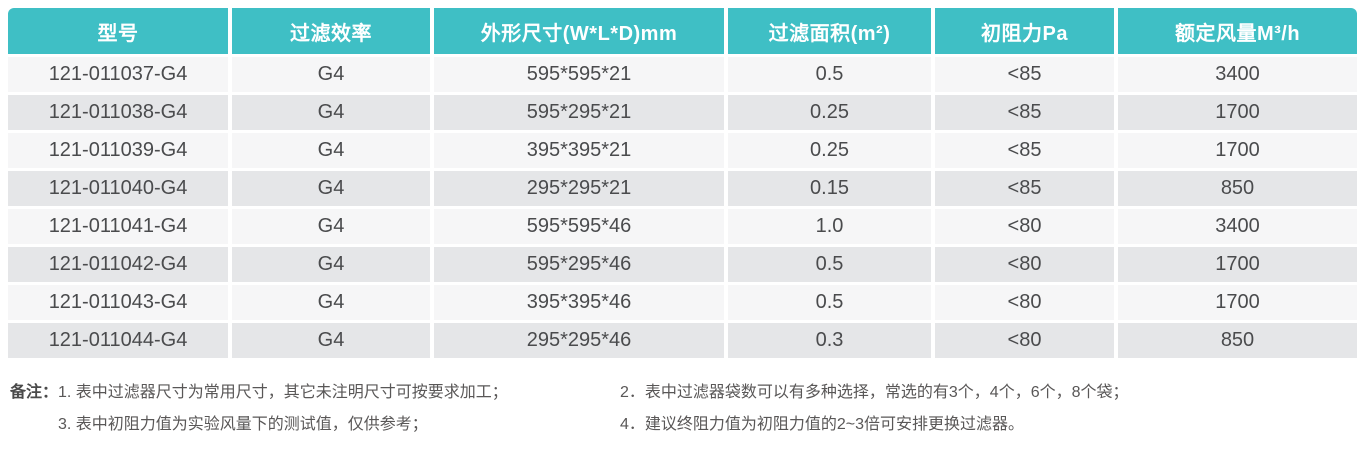 This screenshot has height=457, width=1365. Describe the element at coordinates (581, 342) in the screenshot. I see `table-cell: 295*295*46` at that location.